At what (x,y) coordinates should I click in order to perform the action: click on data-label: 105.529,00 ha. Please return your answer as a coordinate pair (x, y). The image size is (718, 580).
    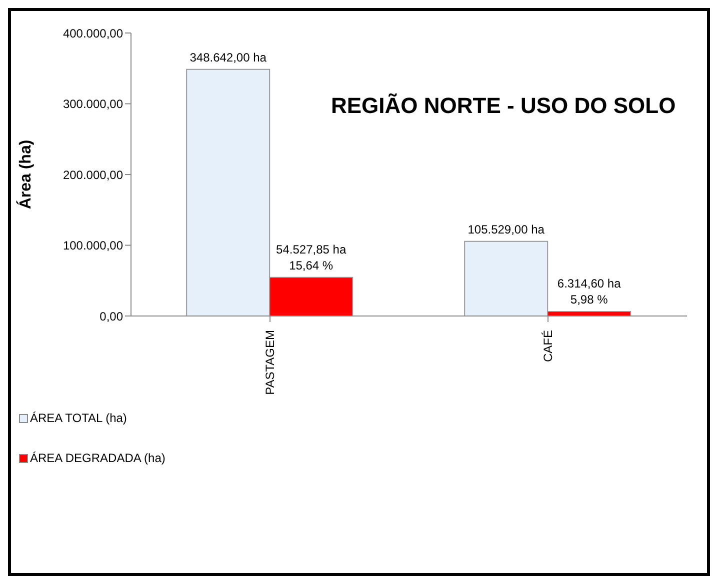
    Looking at the image, I should click on (506, 229).